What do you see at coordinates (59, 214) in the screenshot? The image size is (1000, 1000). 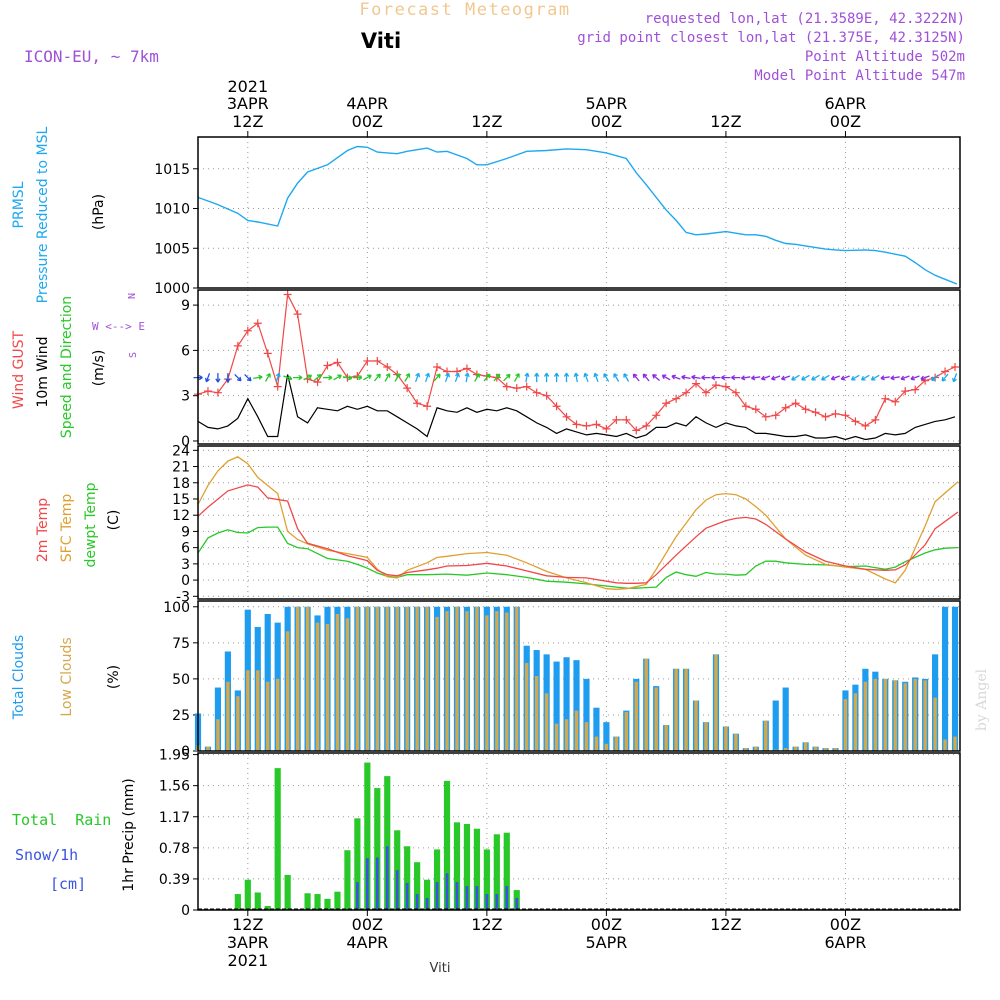 I see `pressure-labels: PRMSL Pressure Reduced to MSL (hPa)` at bounding box center [59, 214].